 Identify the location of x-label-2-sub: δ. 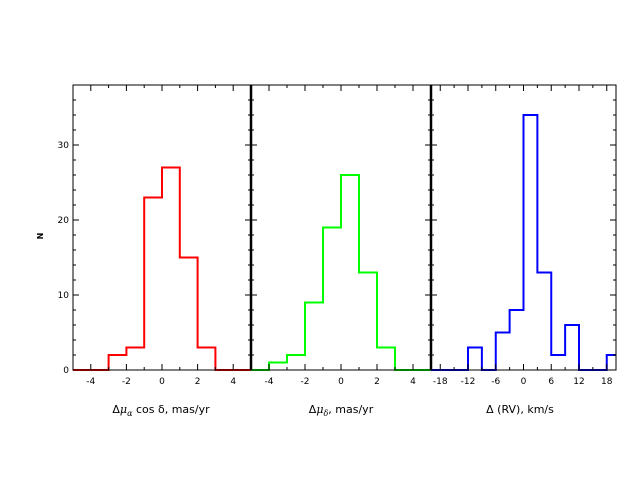
(325, 413).